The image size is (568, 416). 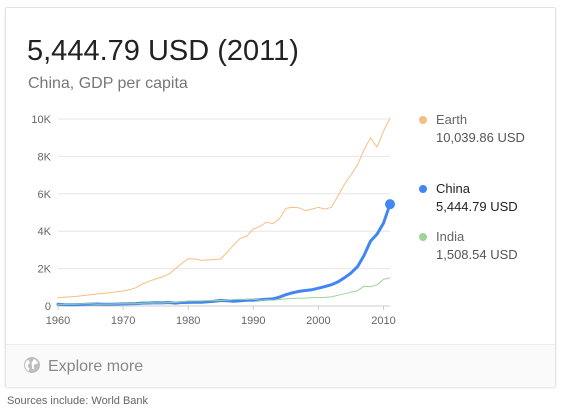 What do you see at coordinates (45, 270) in the screenshot?
I see `y-tick-label: 2K` at bounding box center [45, 270].